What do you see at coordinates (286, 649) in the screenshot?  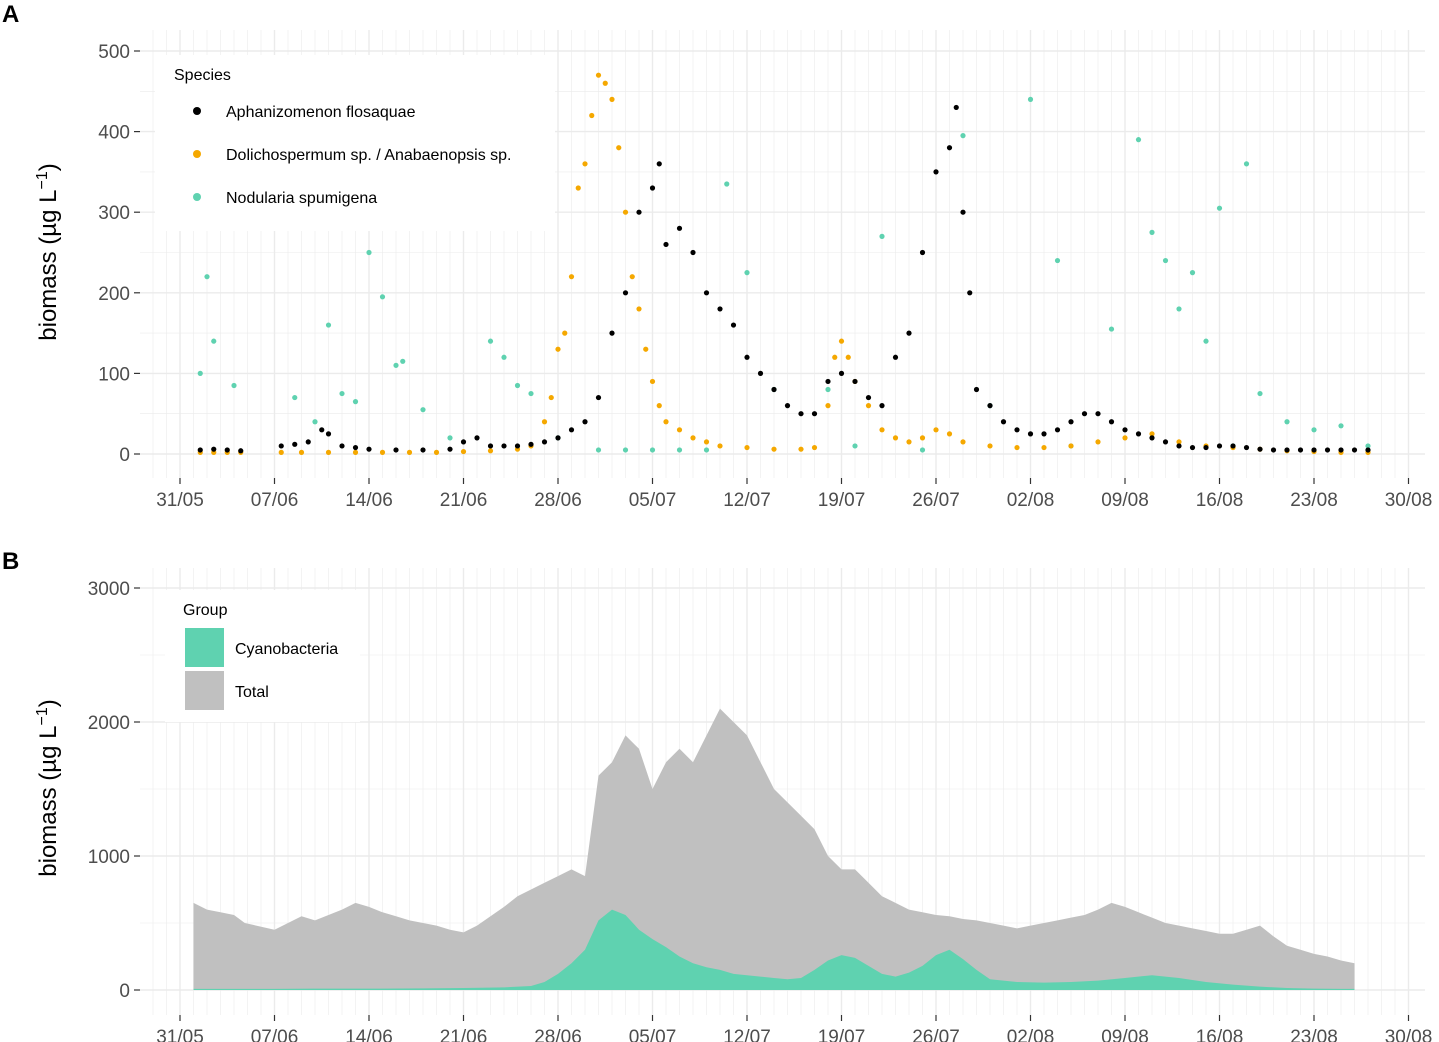 I see `legend-label-cyanobacteria: Cyanobacteria` at bounding box center [286, 649].